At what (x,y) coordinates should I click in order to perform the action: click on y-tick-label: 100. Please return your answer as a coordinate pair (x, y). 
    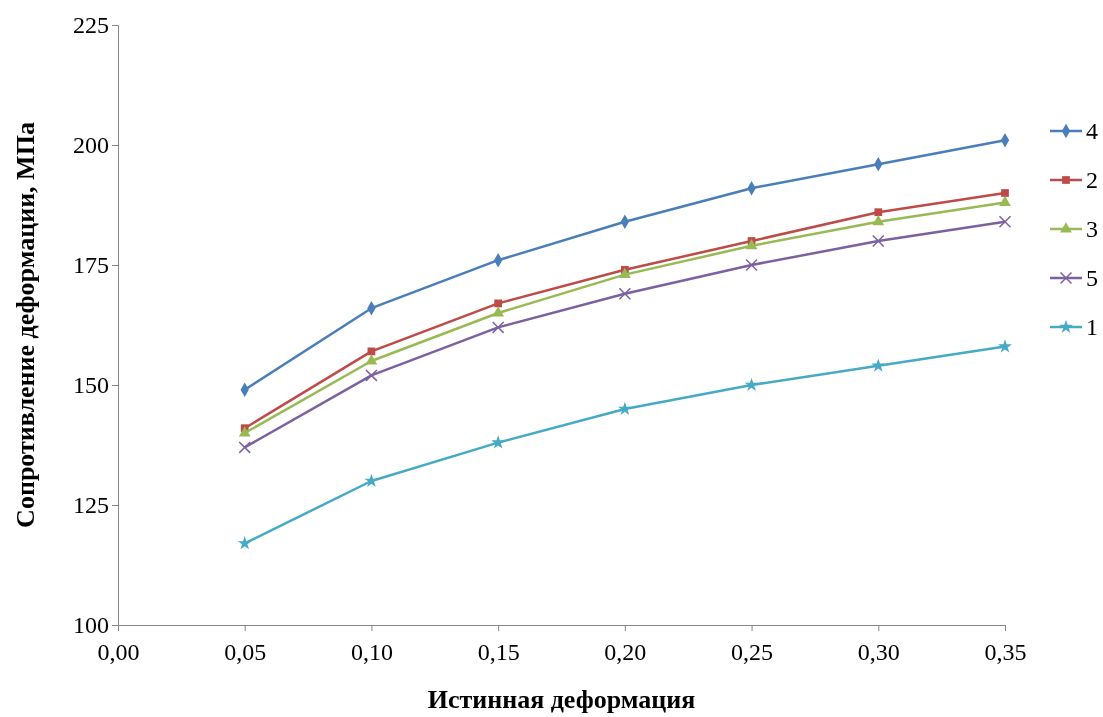
    Looking at the image, I should click on (91, 625).